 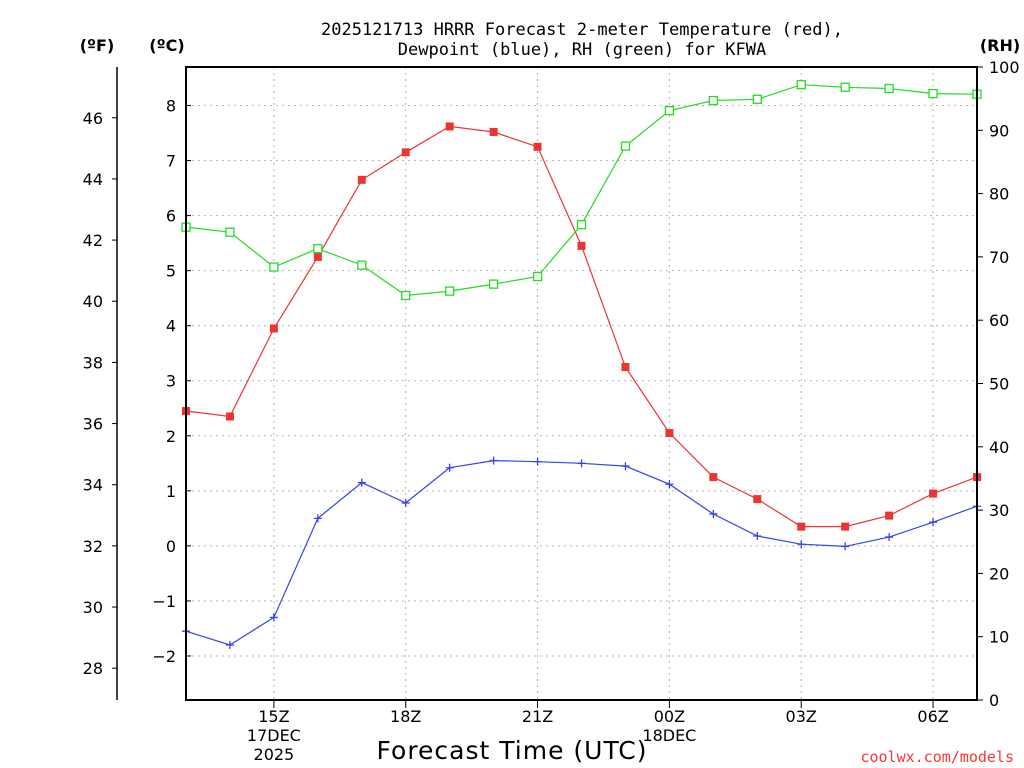 What do you see at coordinates (93, 362) in the screenshot?
I see `fahrenheit-tick-label: 38` at bounding box center [93, 362].